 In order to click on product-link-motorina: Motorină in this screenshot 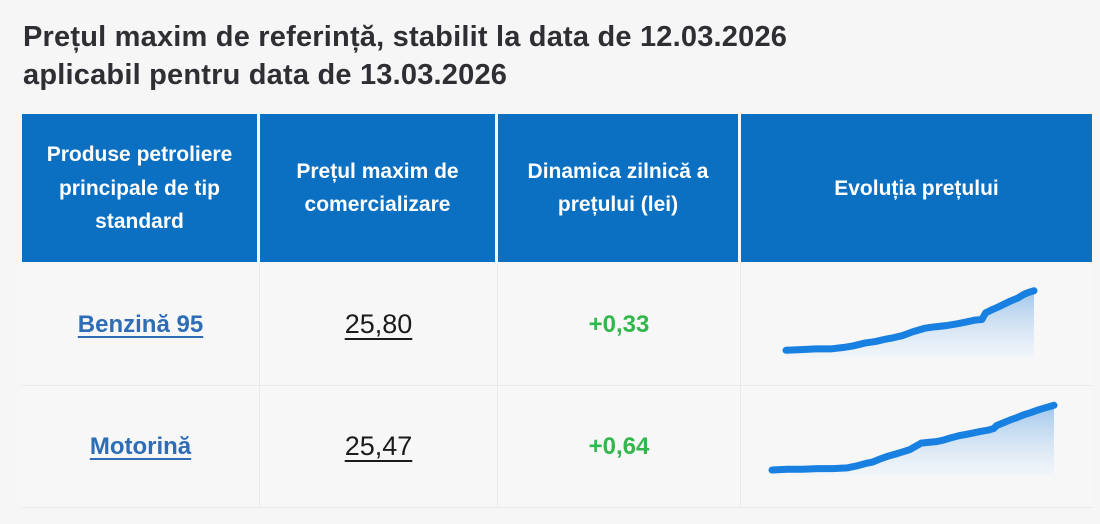, I will do `click(140, 446)`.